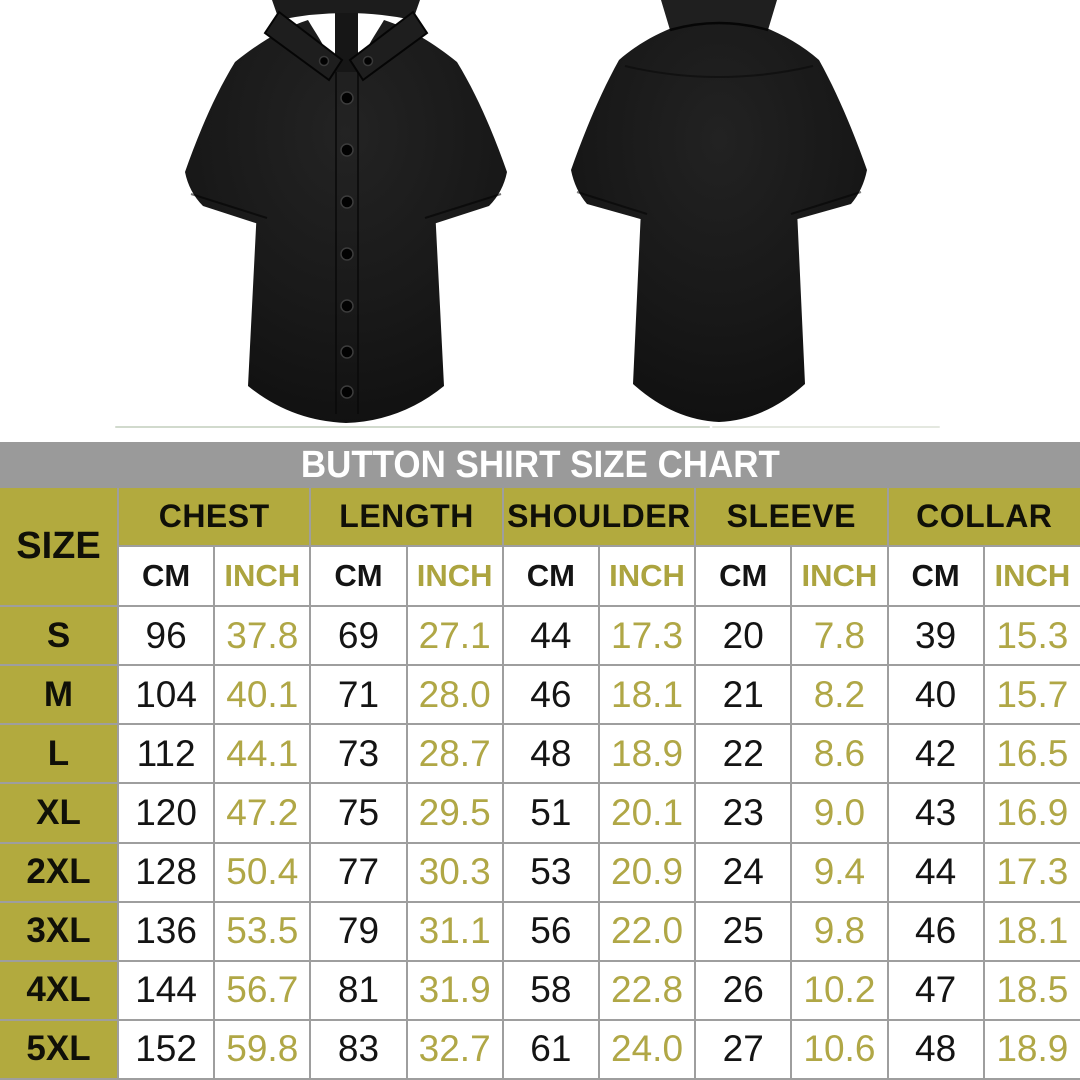  I want to click on size-row-4xl: 4XL 144 56.7 81 31.9 58 22.8 26 10.2 47 18.5, so click(540, 990).